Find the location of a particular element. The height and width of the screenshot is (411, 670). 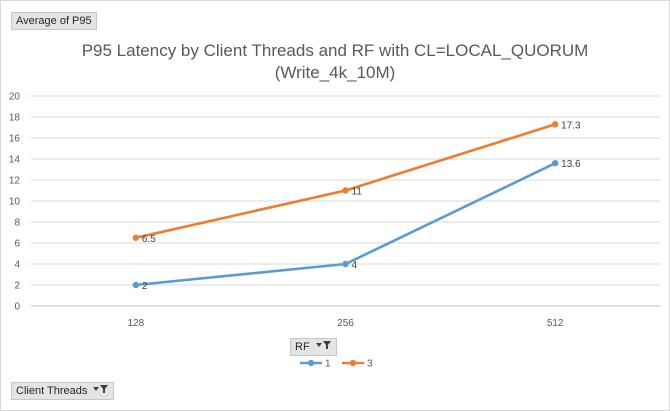

y-tick-label: 18 is located at coordinates (15, 118).